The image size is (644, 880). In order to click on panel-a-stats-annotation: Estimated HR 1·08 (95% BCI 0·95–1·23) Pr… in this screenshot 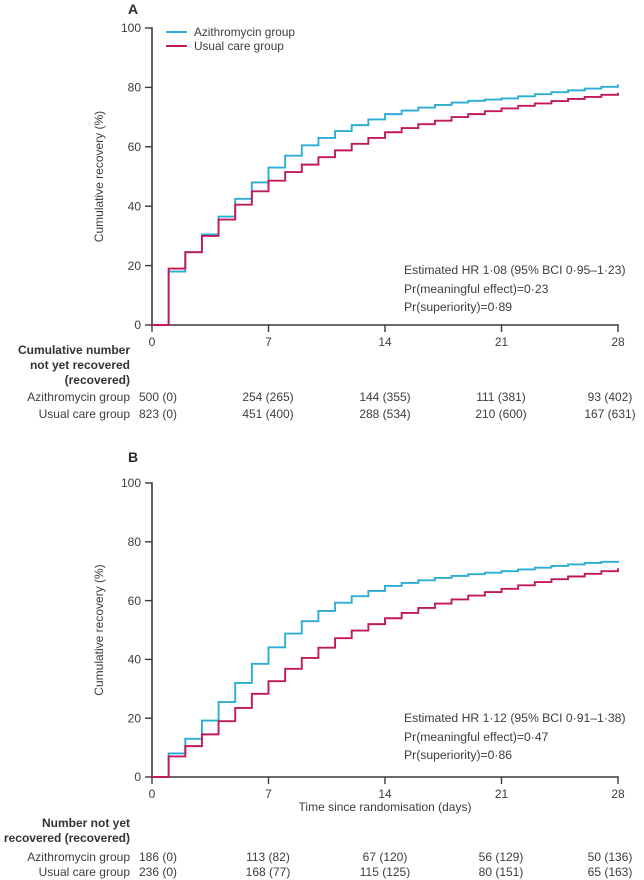, I will do `click(515, 289)`.